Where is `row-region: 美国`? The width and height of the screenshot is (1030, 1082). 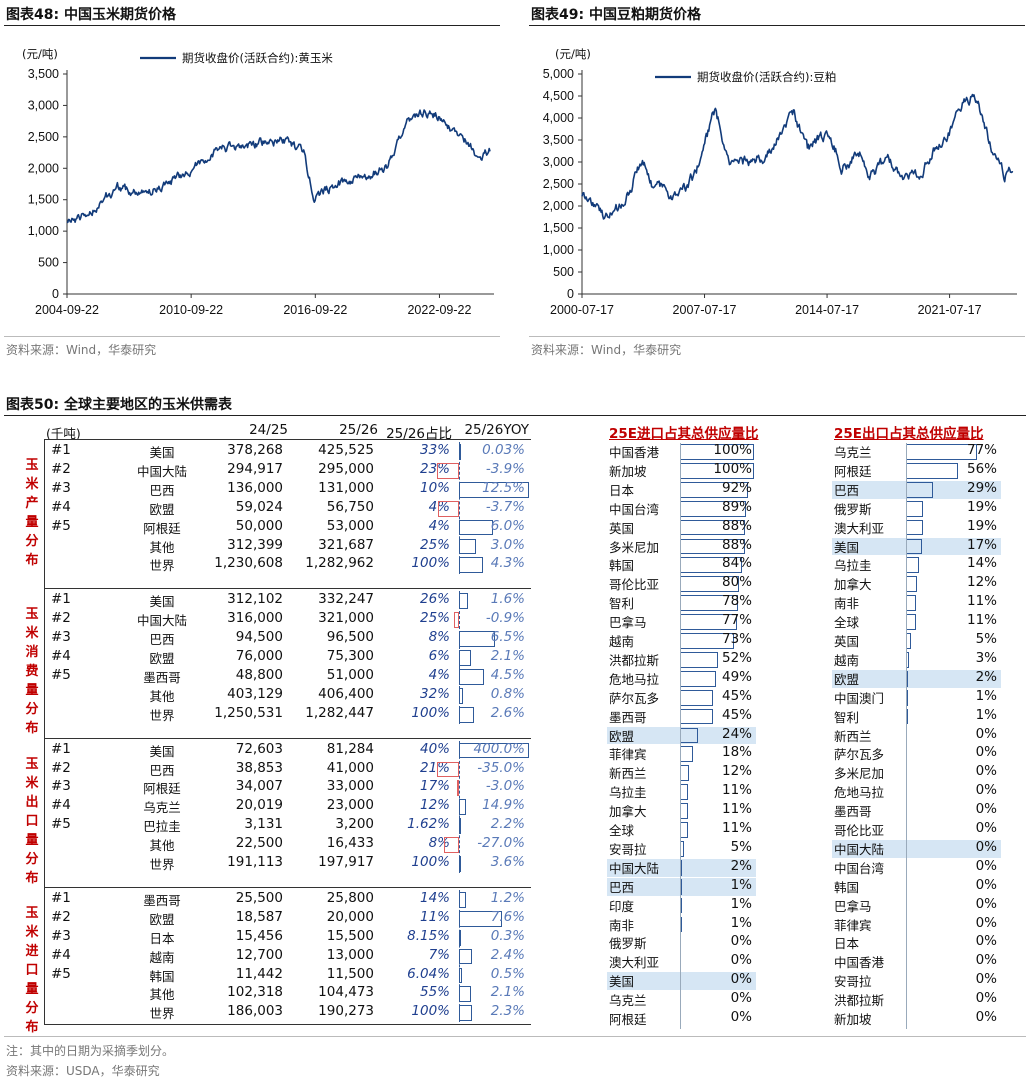 row-region: 美国 is located at coordinates (162, 751).